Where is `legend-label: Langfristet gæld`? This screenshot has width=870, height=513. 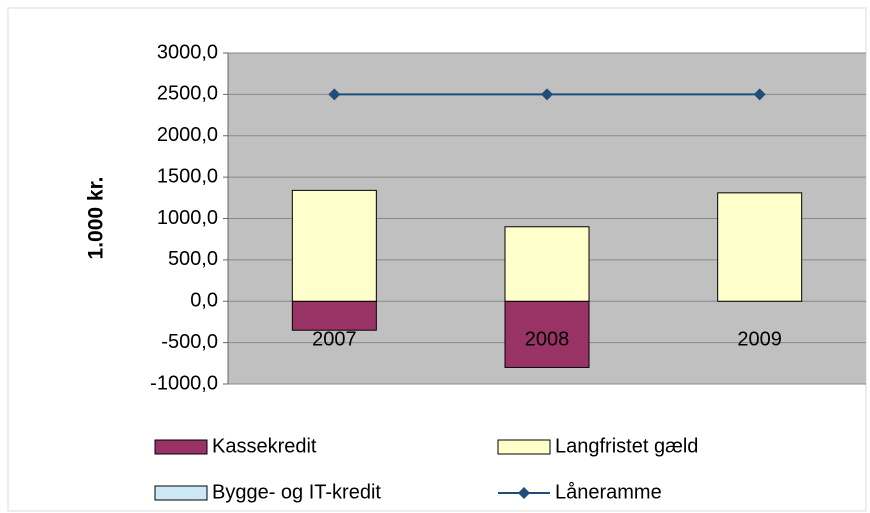
legend-label: Langfristet gæld is located at coordinates (626, 446).